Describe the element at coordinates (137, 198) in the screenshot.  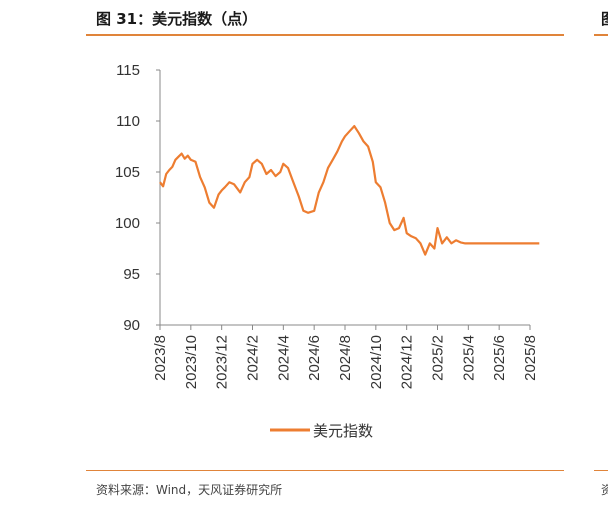
I see `y-axis: 115 110 105 100 95 90` at that location.